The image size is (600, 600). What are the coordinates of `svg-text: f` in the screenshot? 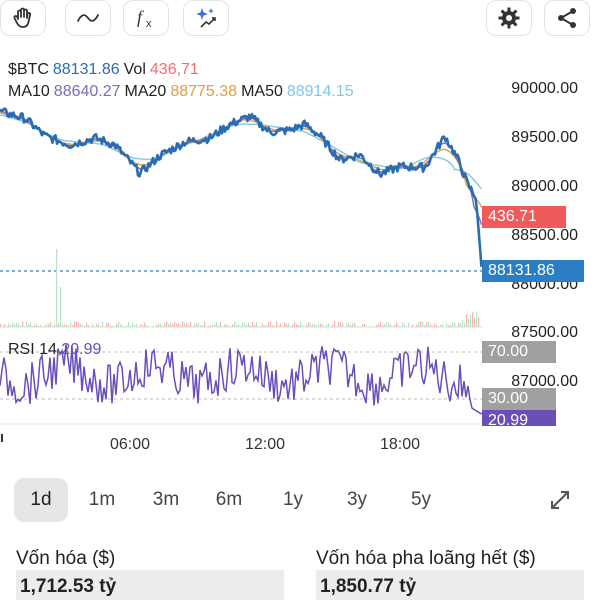 It's located at (141, 17).